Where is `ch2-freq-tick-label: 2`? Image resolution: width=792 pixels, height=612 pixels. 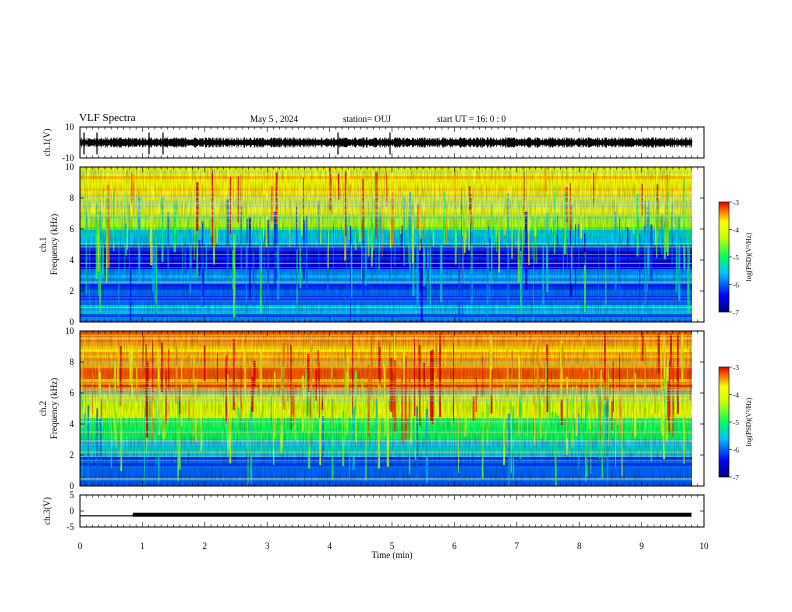 ch2-freq-tick-label: 2 is located at coordinates (72, 455).